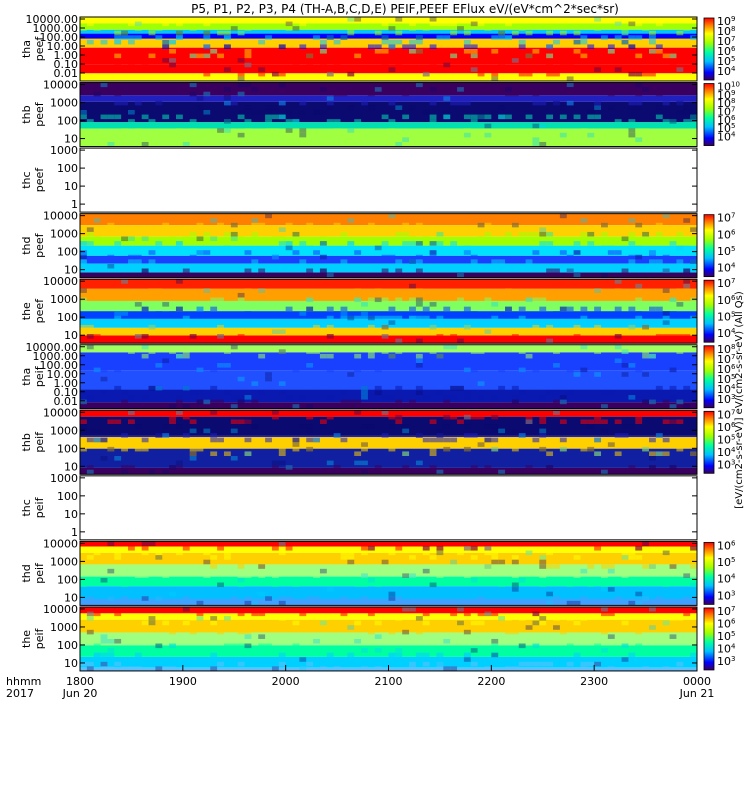 The height and width of the screenshot is (800, 750). I want to click on panel-product-label: peif, so click(39, 573).